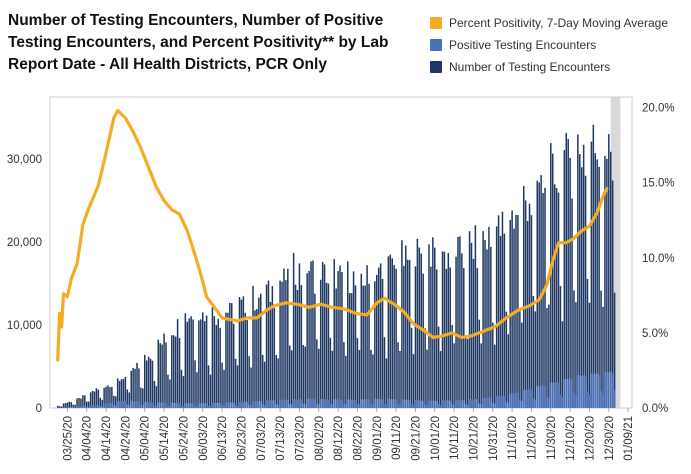 Image resolution: width=691 pixels, height=474 pixels. What do you see at coordinates (339, 438) in the screenshot?
I see `x-tick-label: 08/12/20` at bounding box center [339, 438].